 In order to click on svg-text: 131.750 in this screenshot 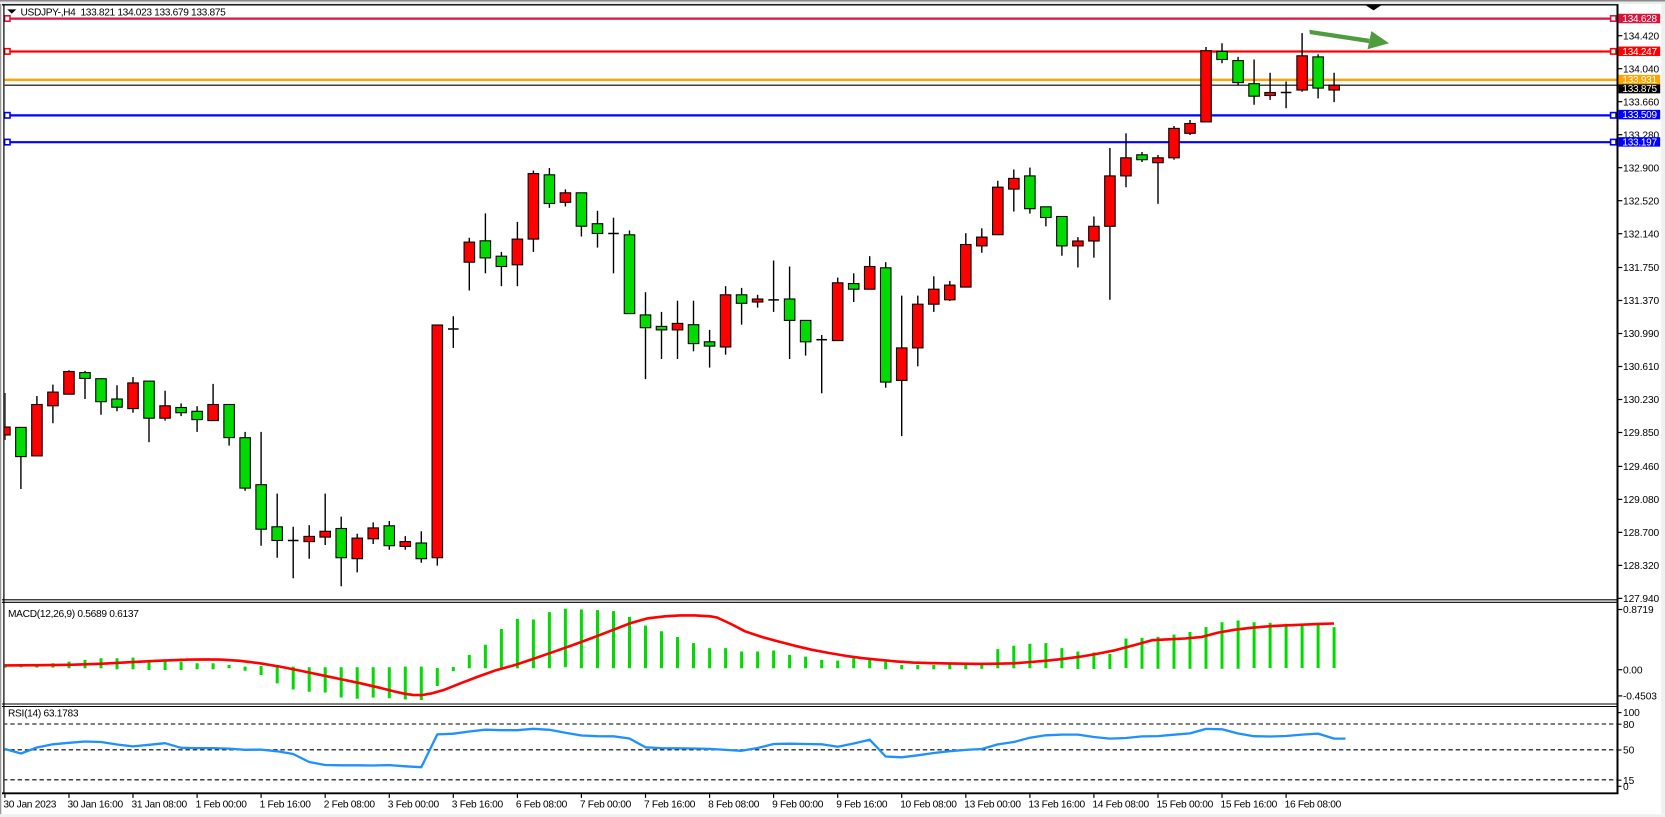, I will do `click(1641, 268)`.